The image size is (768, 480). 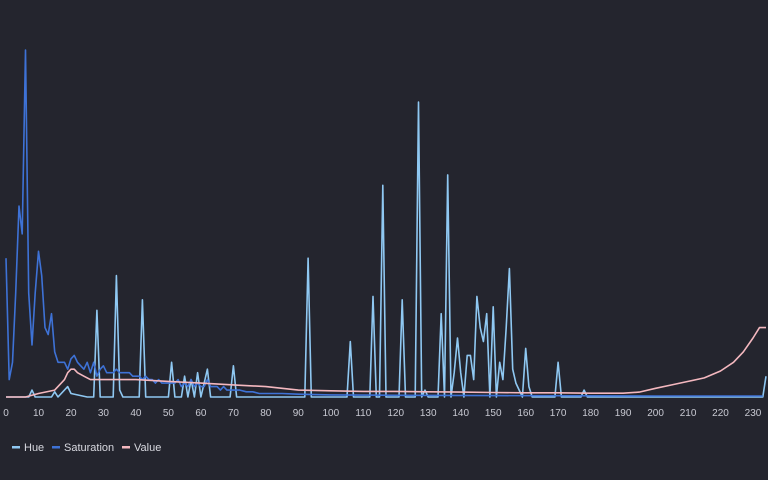 I want to click on legend-label: Saturation, so click(x=89, y=448).